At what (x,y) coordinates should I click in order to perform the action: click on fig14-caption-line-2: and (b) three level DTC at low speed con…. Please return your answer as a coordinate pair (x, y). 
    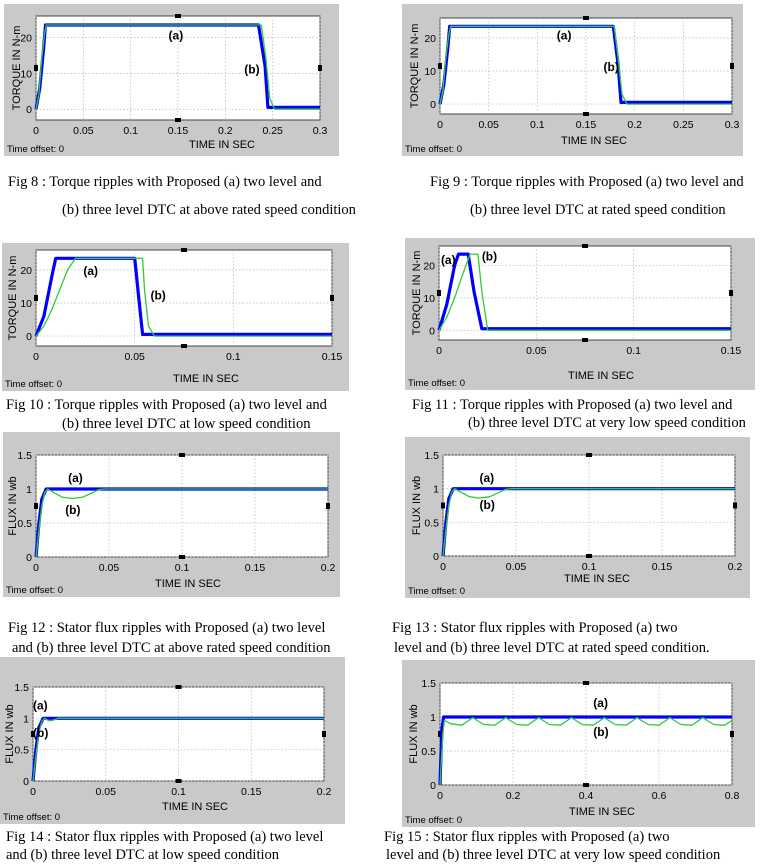
    Looking at the image, I should click on (143, 855).